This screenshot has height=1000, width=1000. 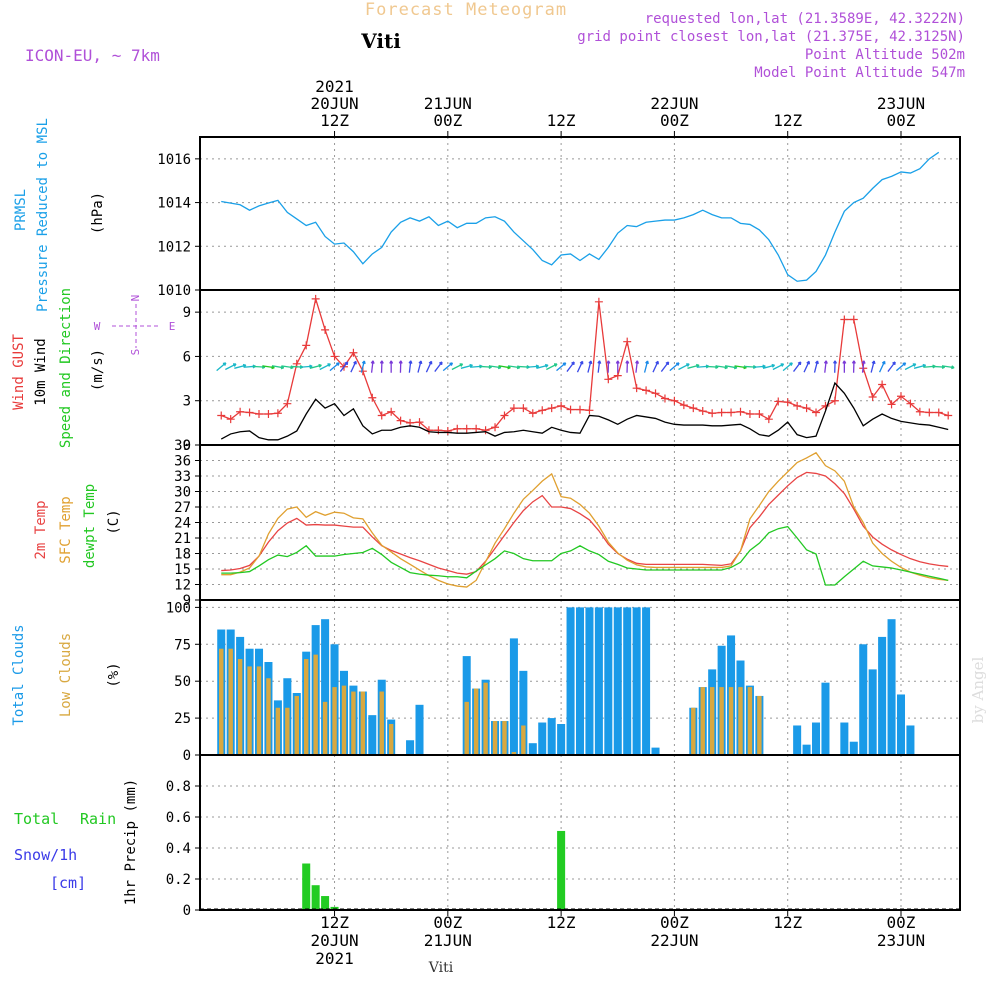 What do you see at coordinates (66, 675) in the screenshot?
I see `lcc-label: Low Clouds` at bounding box center [66, 675].